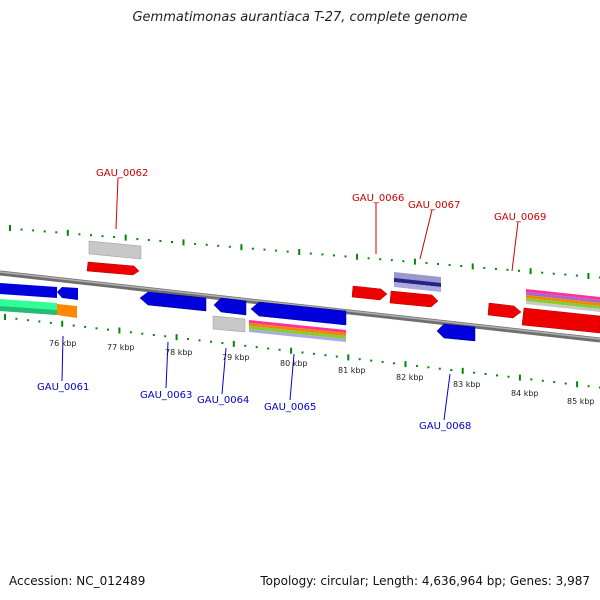  What do you see at coordinates (520, 217) in the screenshot?
I see `label-gau-0069: GAU_0069` at bounding box center [520, 217].